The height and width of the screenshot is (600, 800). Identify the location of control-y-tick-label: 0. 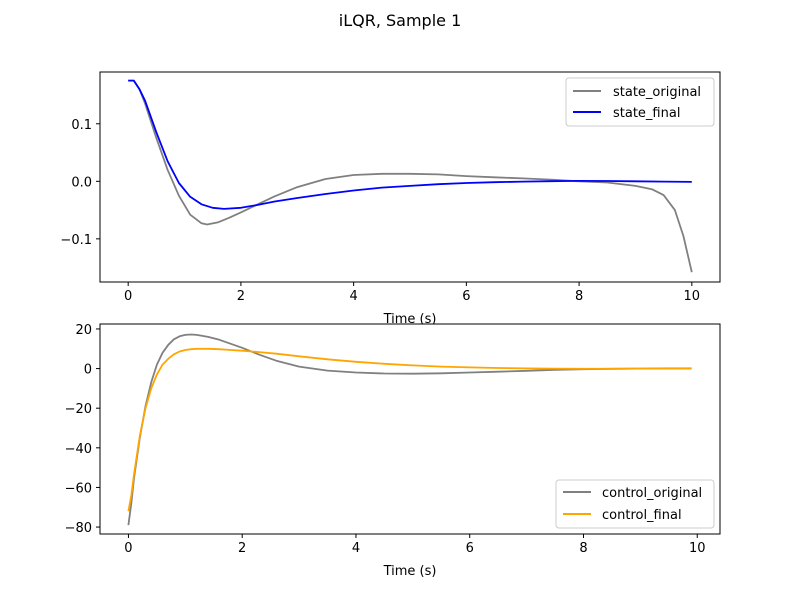
(88, 370).